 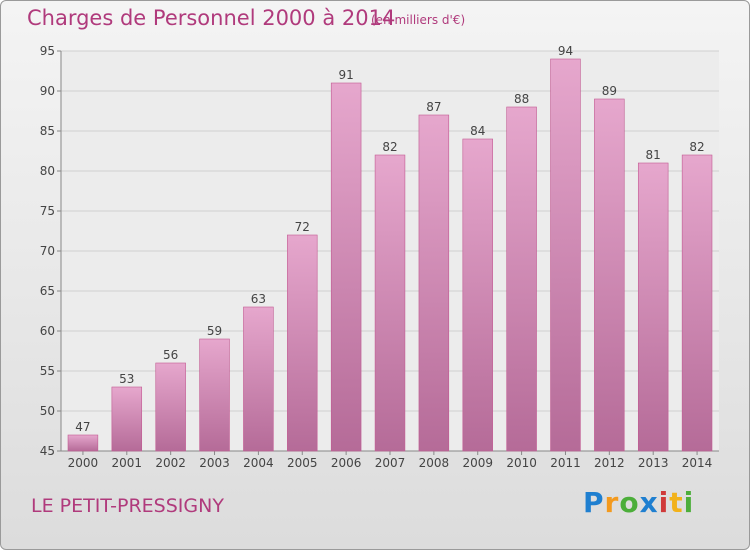 What do you see at coordinates (83, 463) in the screenshot?
I see `x-tick-label-2000: 2000` at bounding box center [83, 463].